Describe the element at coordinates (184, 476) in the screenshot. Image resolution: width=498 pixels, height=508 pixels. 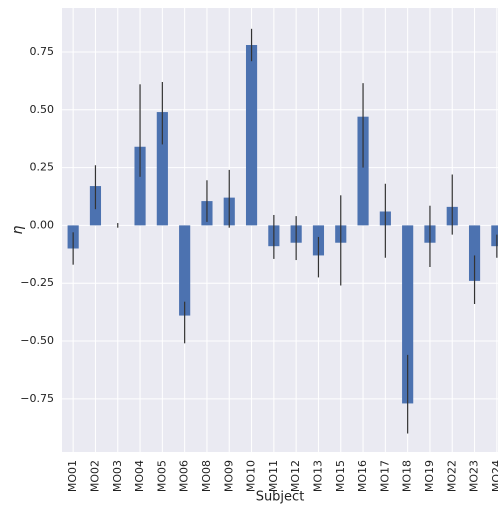
I see `x-tick-label: MO06` at that location.